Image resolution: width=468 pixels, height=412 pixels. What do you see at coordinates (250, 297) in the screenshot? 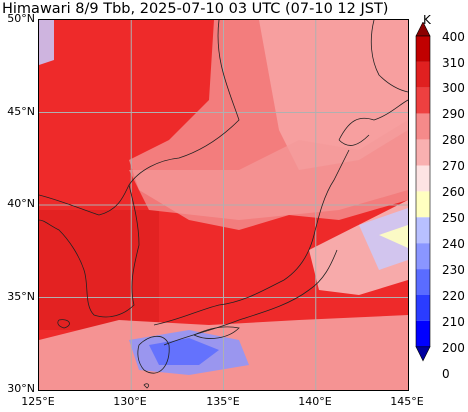
I see `coastline-honshu-south` at bounding box center [250, 297].